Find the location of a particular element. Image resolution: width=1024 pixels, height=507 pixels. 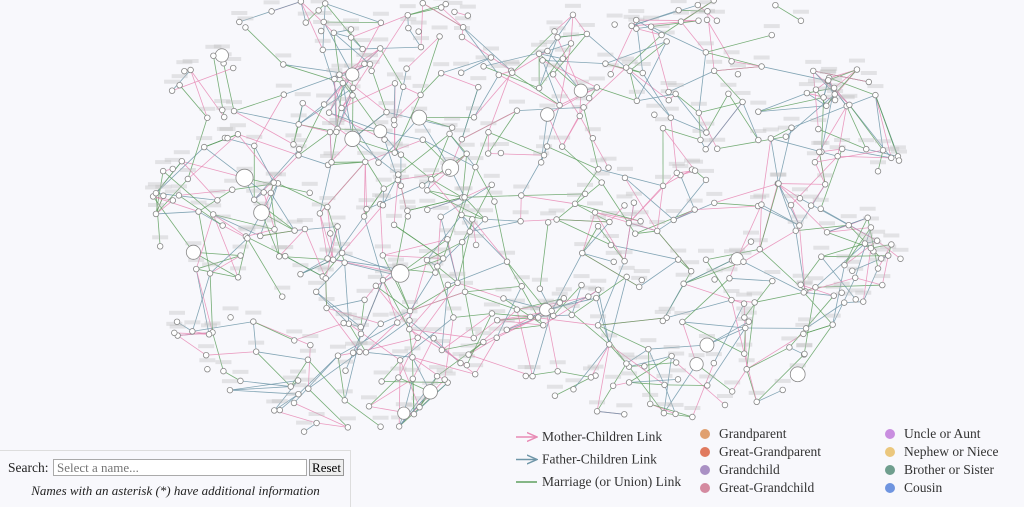

search-input is located at coordinates (180, 467).